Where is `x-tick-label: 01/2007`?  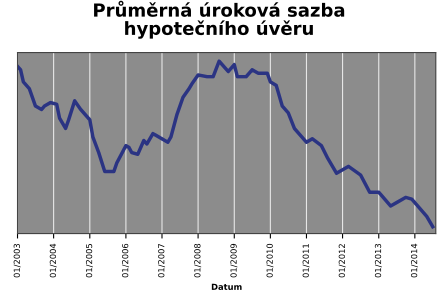 x-tick-label: 01/2007 is located at coordinates (162, 261).